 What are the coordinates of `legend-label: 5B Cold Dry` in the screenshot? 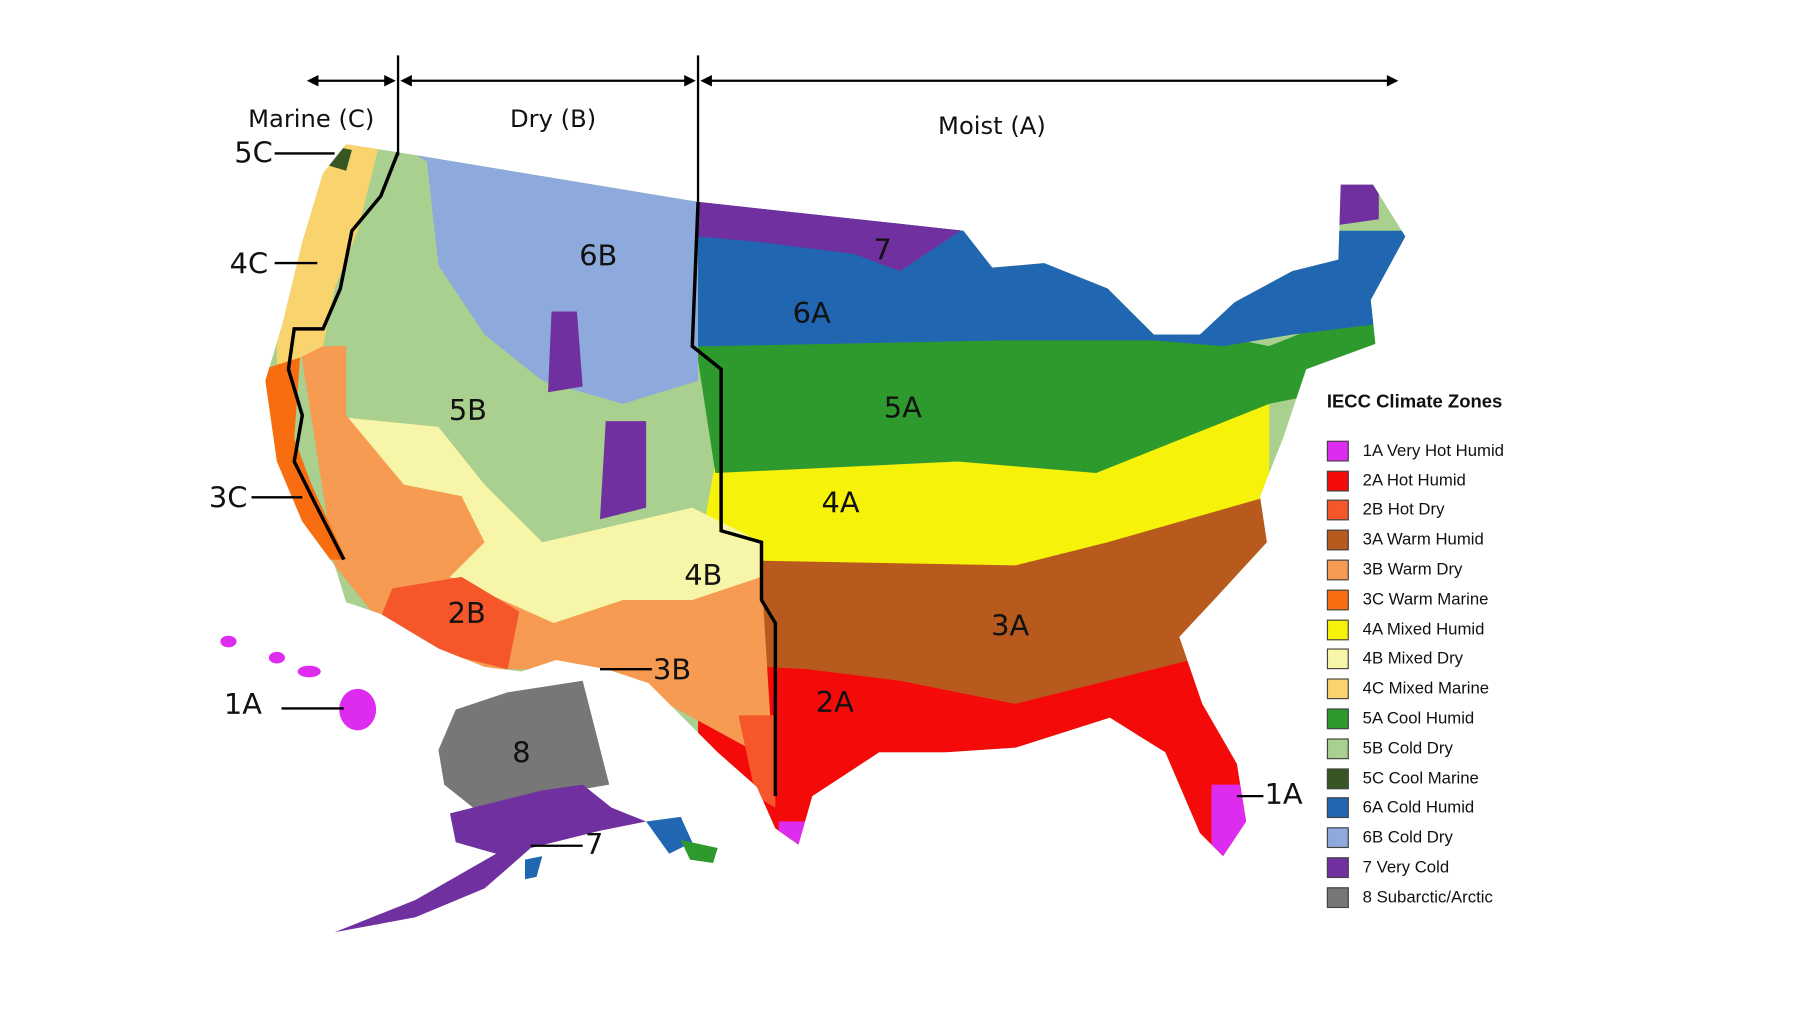 It's located at (1407, 748).